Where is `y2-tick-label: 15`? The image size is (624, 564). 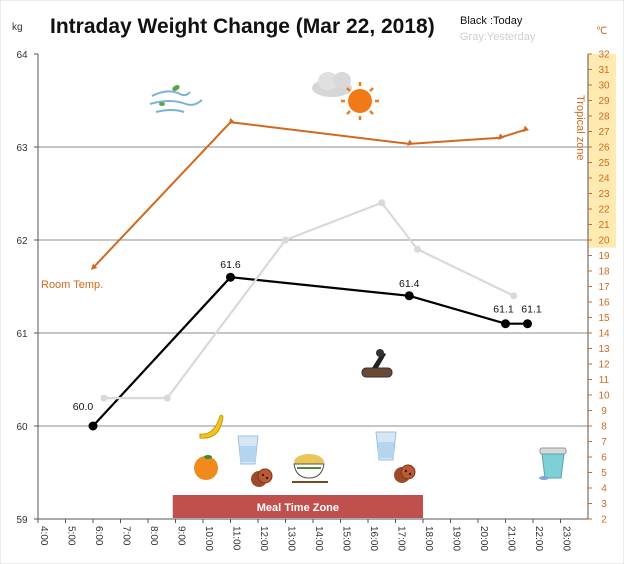 y2-tick-label: 15 is located at coordinates (604, 318).